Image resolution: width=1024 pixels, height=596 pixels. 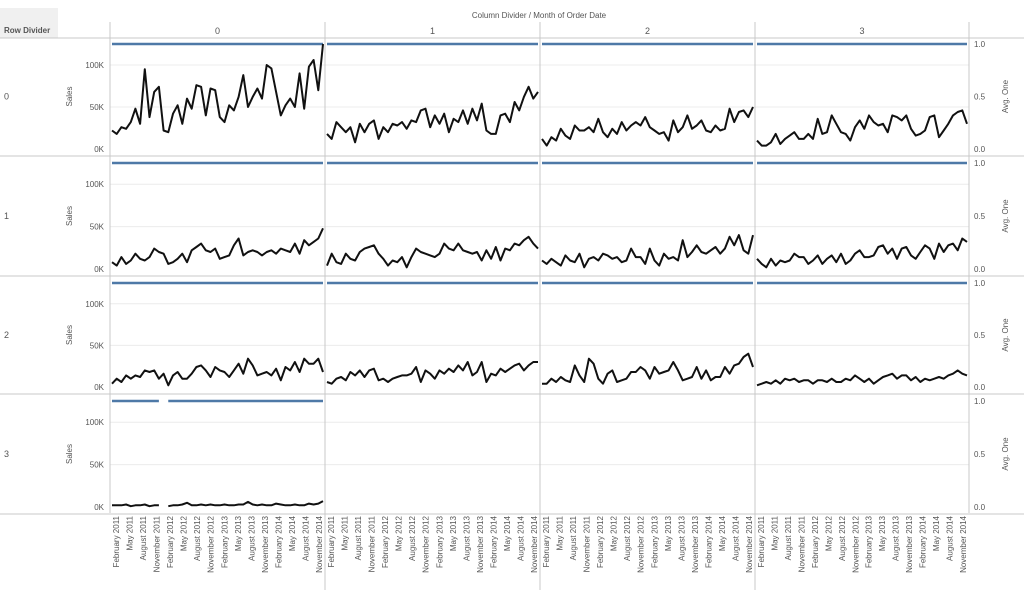 What do you see at coordinates (29, 23) in the screenshot?
I see `row-shelf-header-bg` at bounding box center [29, 23].